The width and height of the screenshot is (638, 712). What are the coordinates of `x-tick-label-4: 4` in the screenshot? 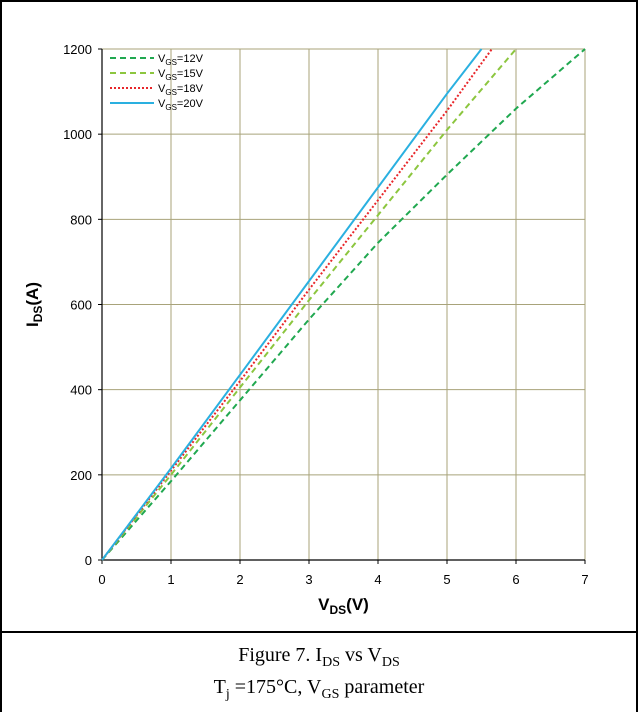 It's located at (377, 579).